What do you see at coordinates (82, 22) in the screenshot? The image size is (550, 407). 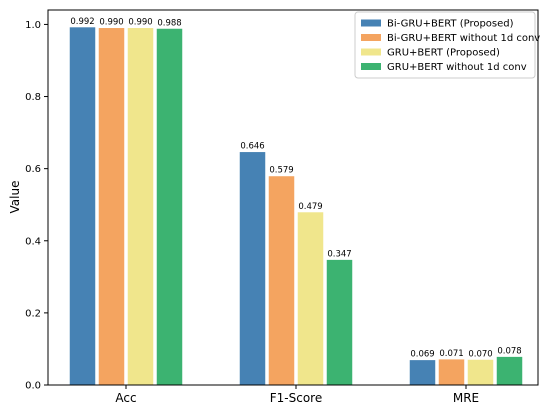 I see `bar-value-label: 0.992` at bounding box center [82, 22].